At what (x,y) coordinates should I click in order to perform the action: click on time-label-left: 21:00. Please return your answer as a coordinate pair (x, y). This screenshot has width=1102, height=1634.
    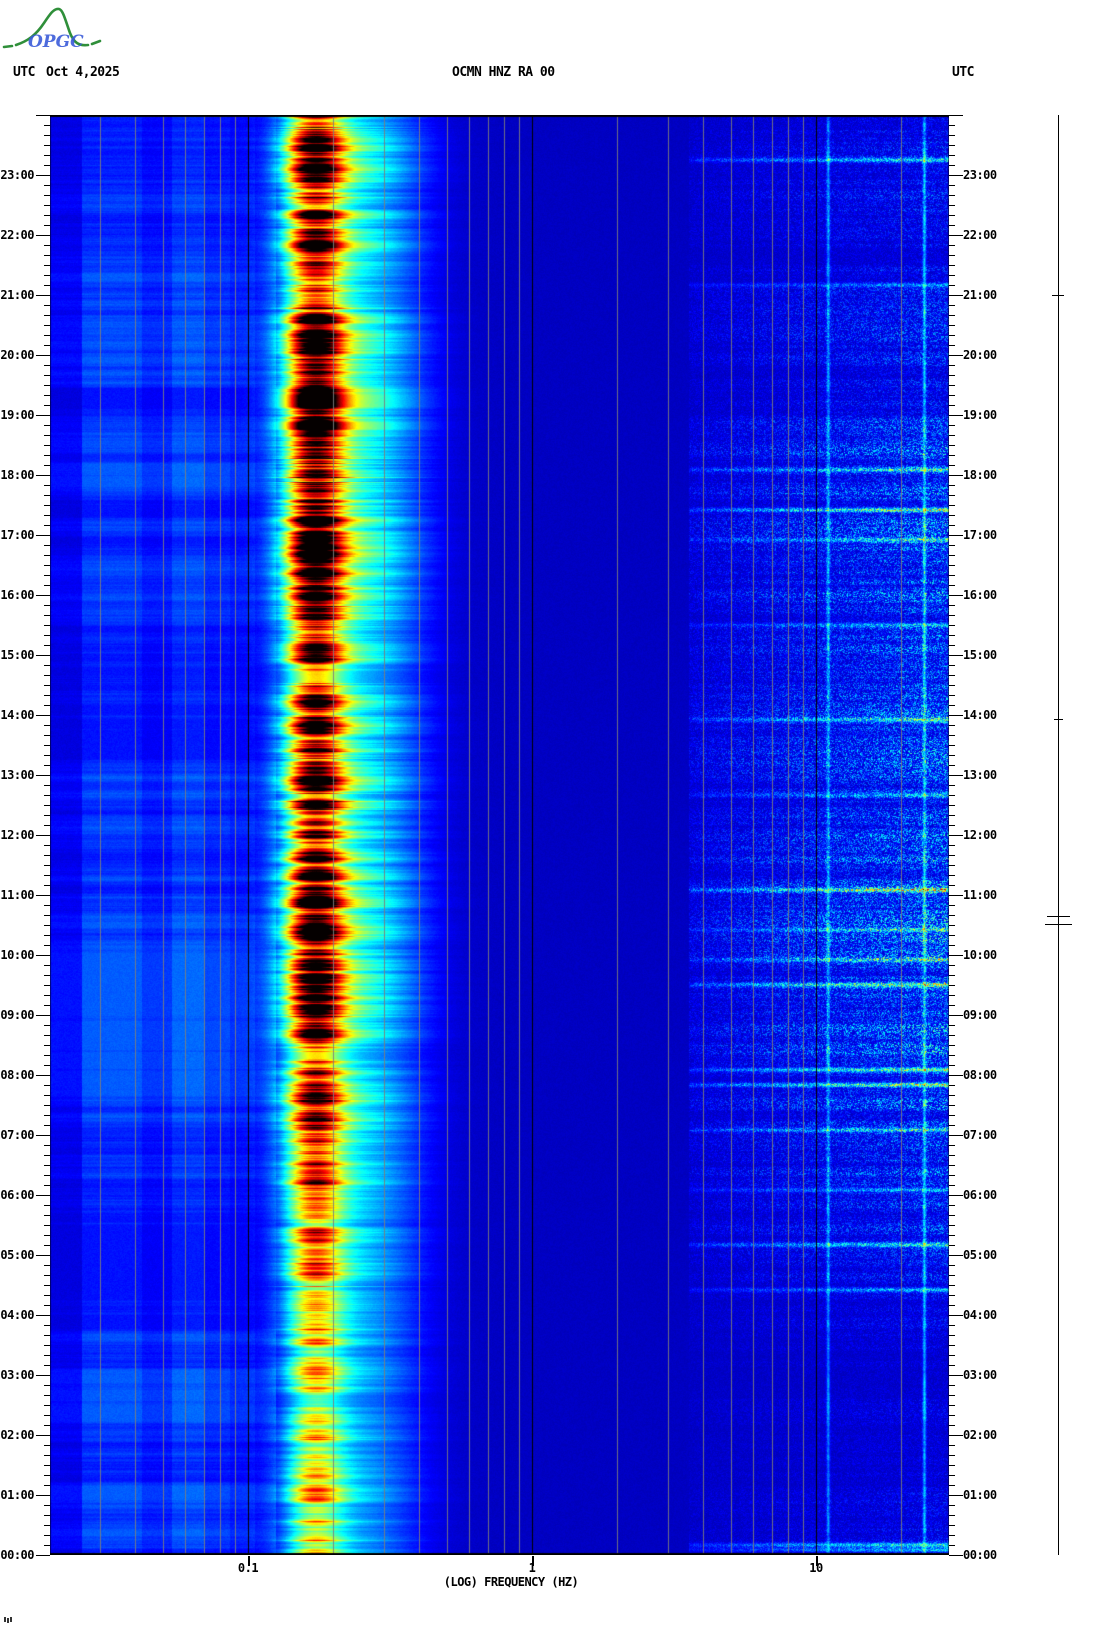
    Looking at the image, I should click on (17, 295).